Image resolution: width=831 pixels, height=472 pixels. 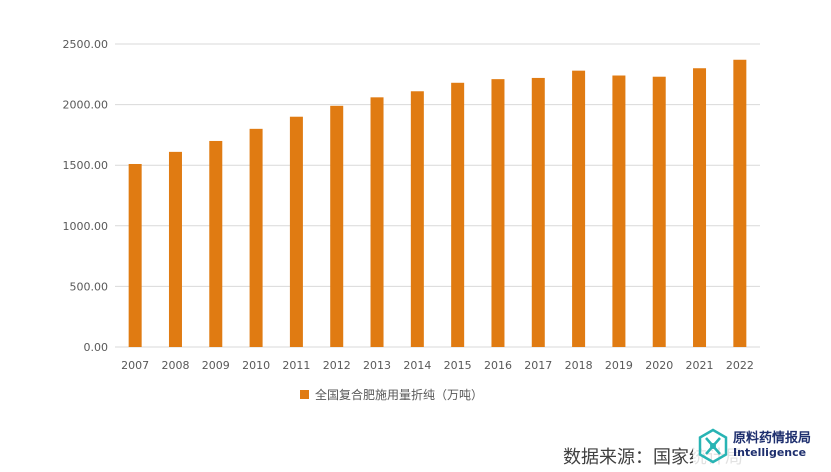 What do you see at coordinates (256, 237) in the screenshot?
I see `bar-2010` at bounding box center [256, 237].